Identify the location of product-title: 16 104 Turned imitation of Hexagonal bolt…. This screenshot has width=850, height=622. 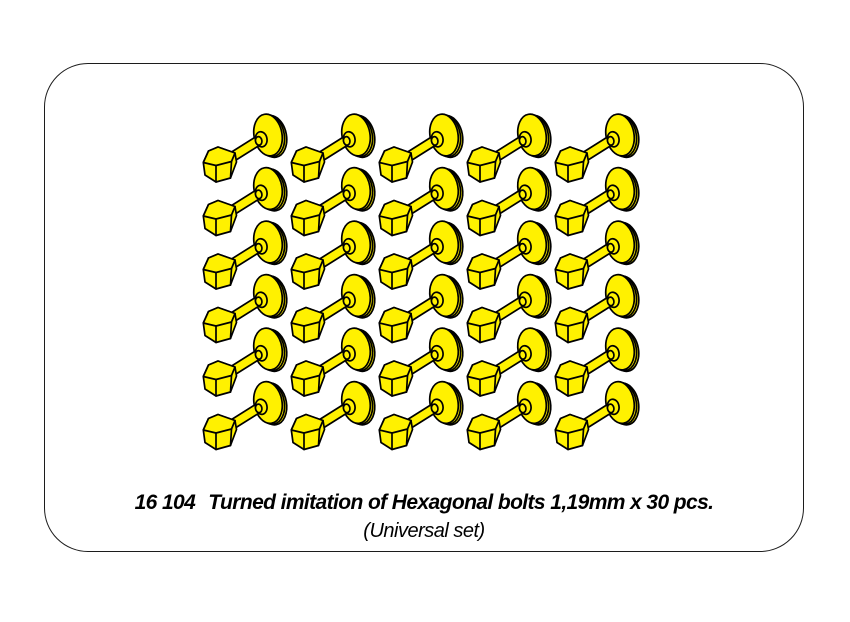
(424, 503).